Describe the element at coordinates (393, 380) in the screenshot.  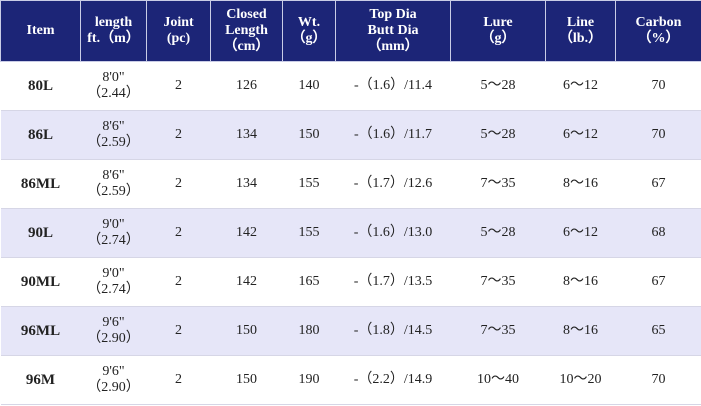
I see `table-cell: -（2.2）/14.9` at that location.